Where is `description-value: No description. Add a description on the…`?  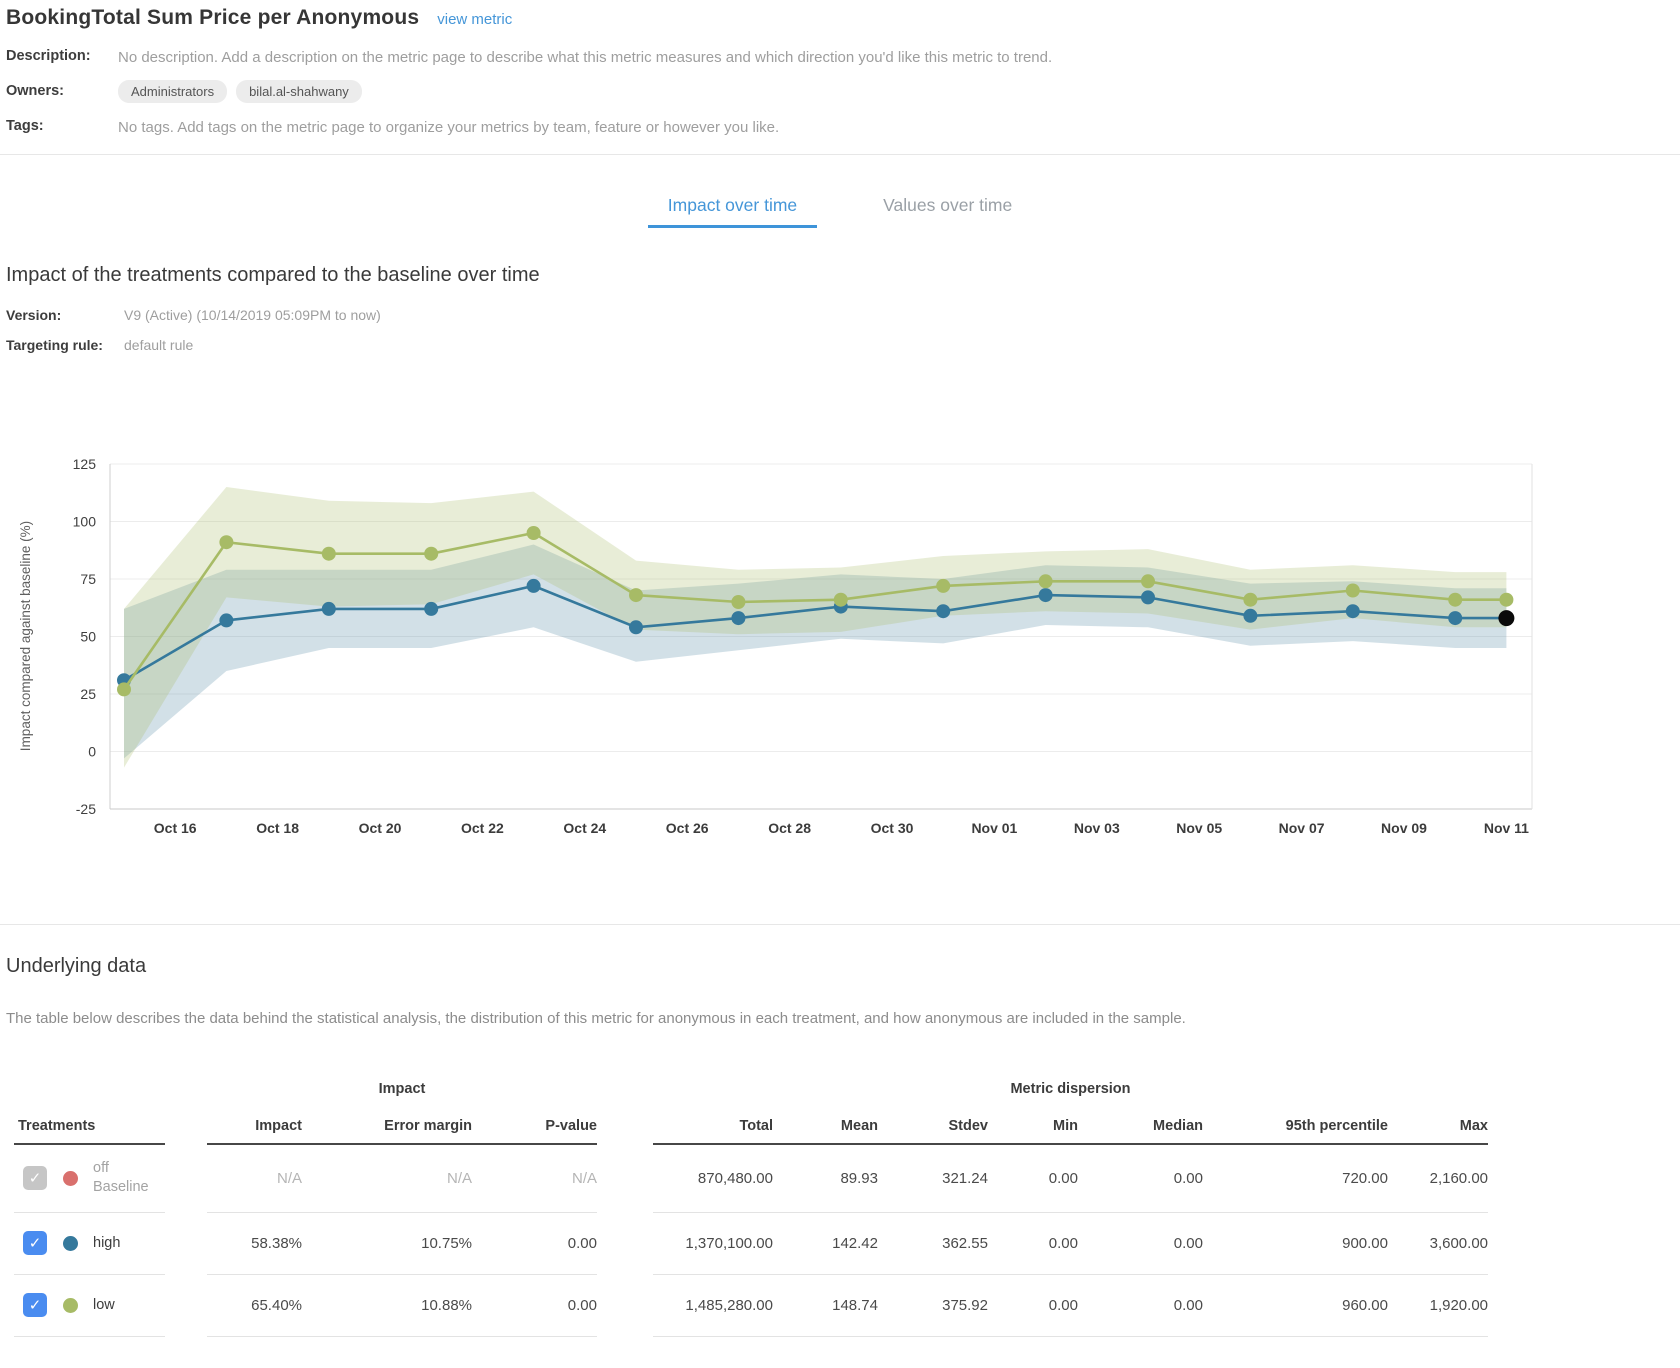 description-value: No description. Add a description on the… is located at coordinates (585, 57).